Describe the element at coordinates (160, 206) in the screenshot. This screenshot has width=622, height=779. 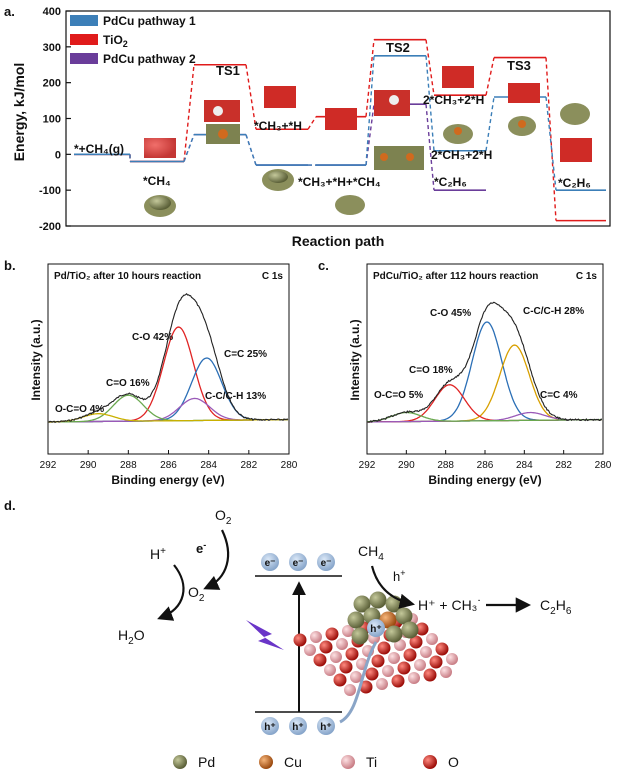
I see `snapshot-pdcu-ch4` at that location.